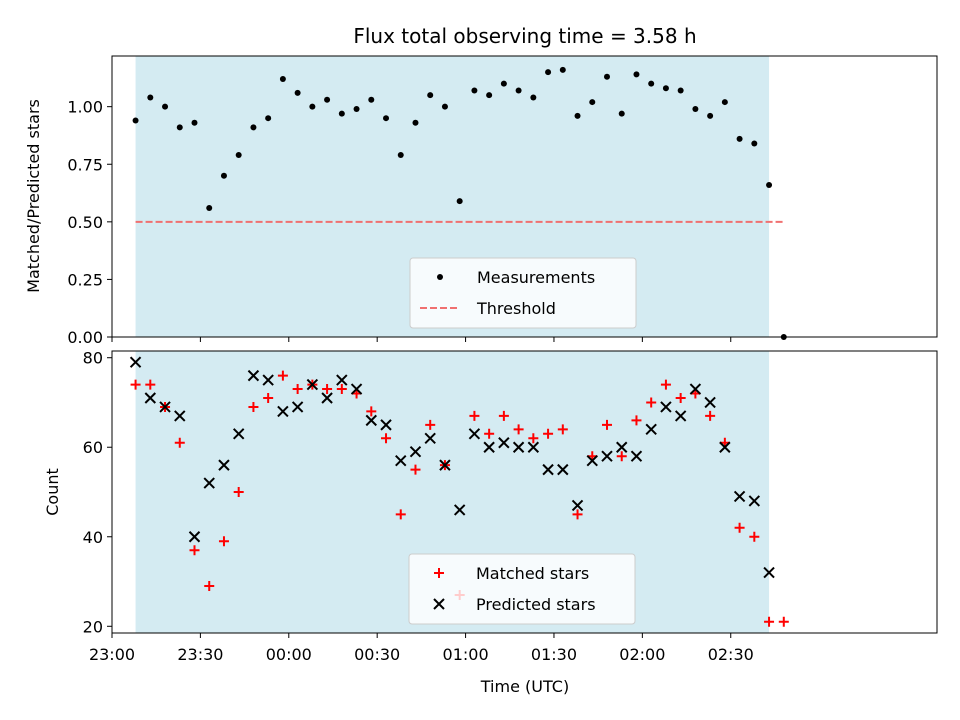 Image resolution: width=960 pixels, height=720 pixels. Describe the element at coordinates (377, 654) in the screenshot. I see `x-tick-label: 00:30` at that location.